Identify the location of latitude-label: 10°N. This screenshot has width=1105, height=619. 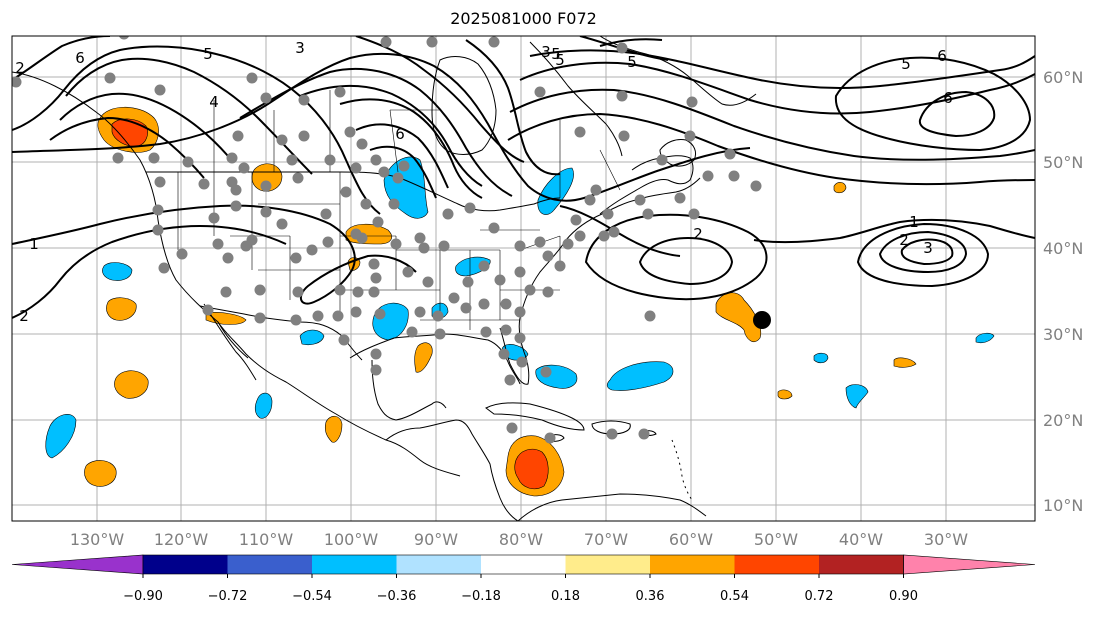
(1063, 505).